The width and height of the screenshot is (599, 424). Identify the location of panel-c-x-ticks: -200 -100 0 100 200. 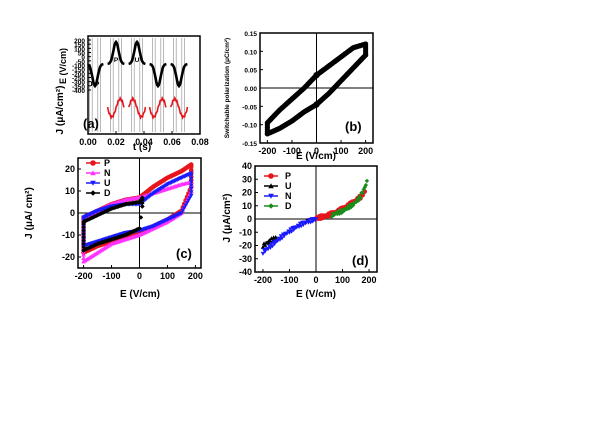
(139, 273).